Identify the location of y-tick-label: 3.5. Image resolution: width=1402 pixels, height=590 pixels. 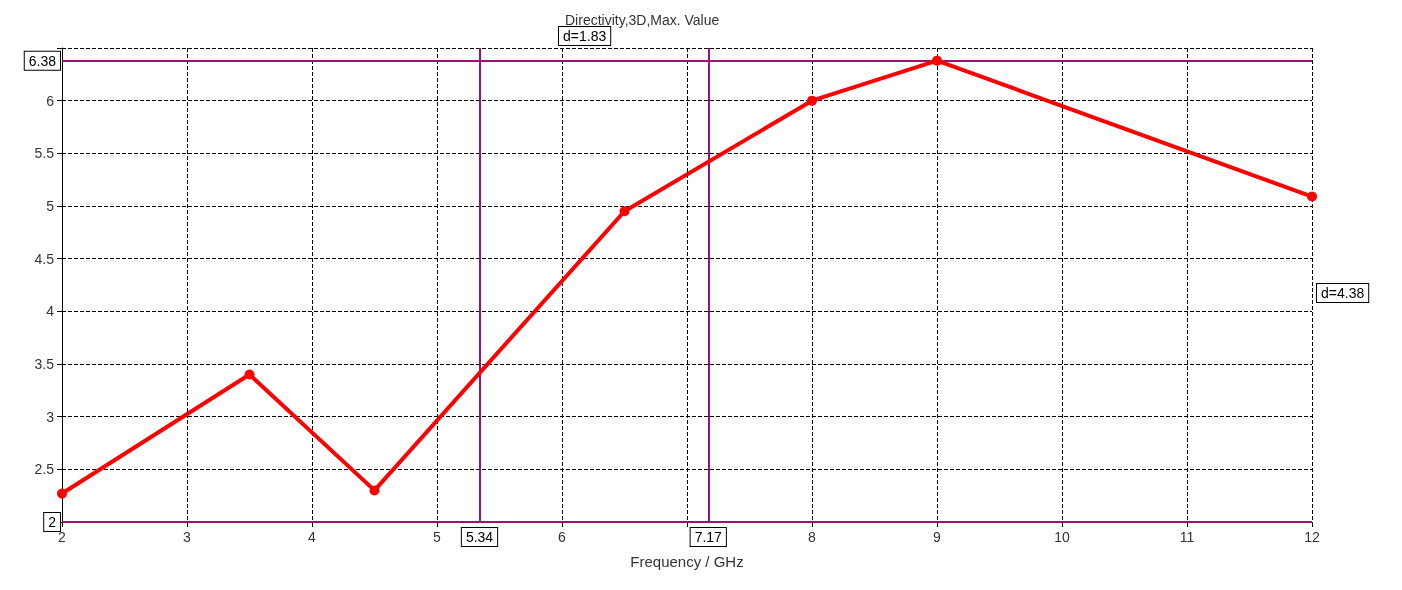
(44, 364).